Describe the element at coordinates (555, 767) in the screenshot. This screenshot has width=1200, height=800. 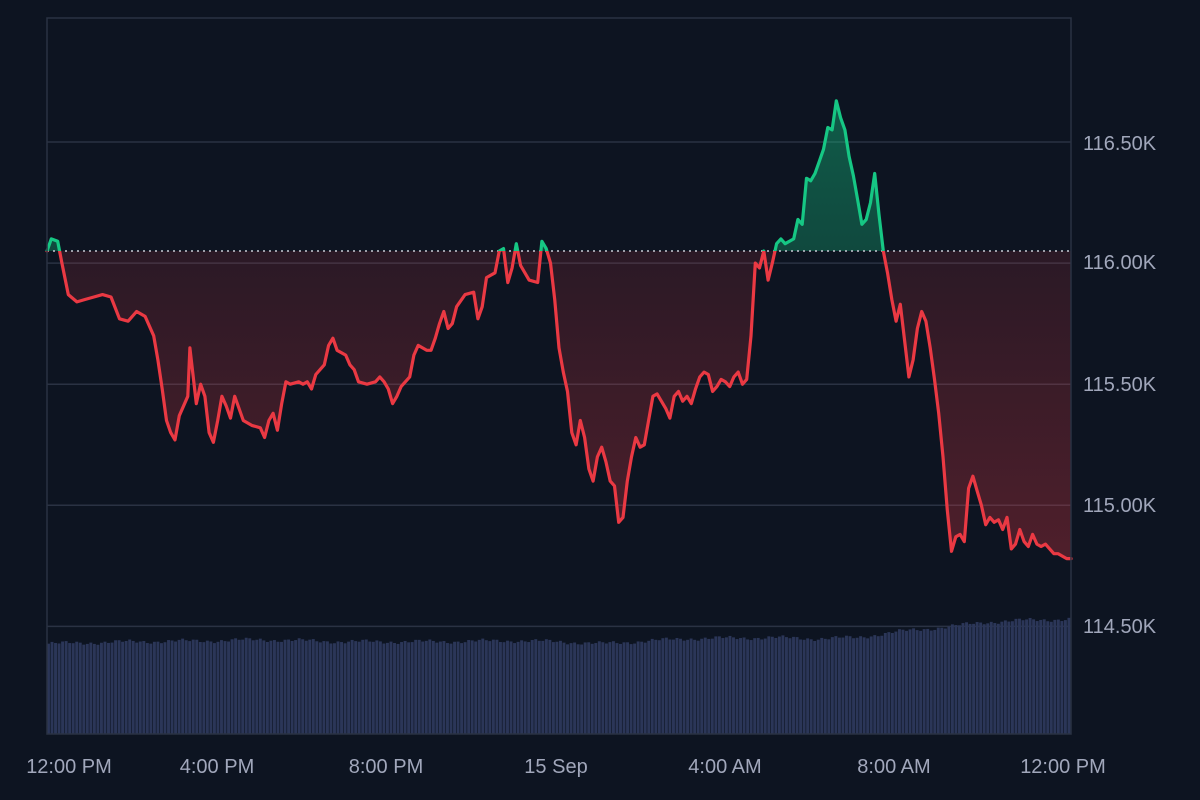
I see `x-tick-label: 15 Sep` at that location.